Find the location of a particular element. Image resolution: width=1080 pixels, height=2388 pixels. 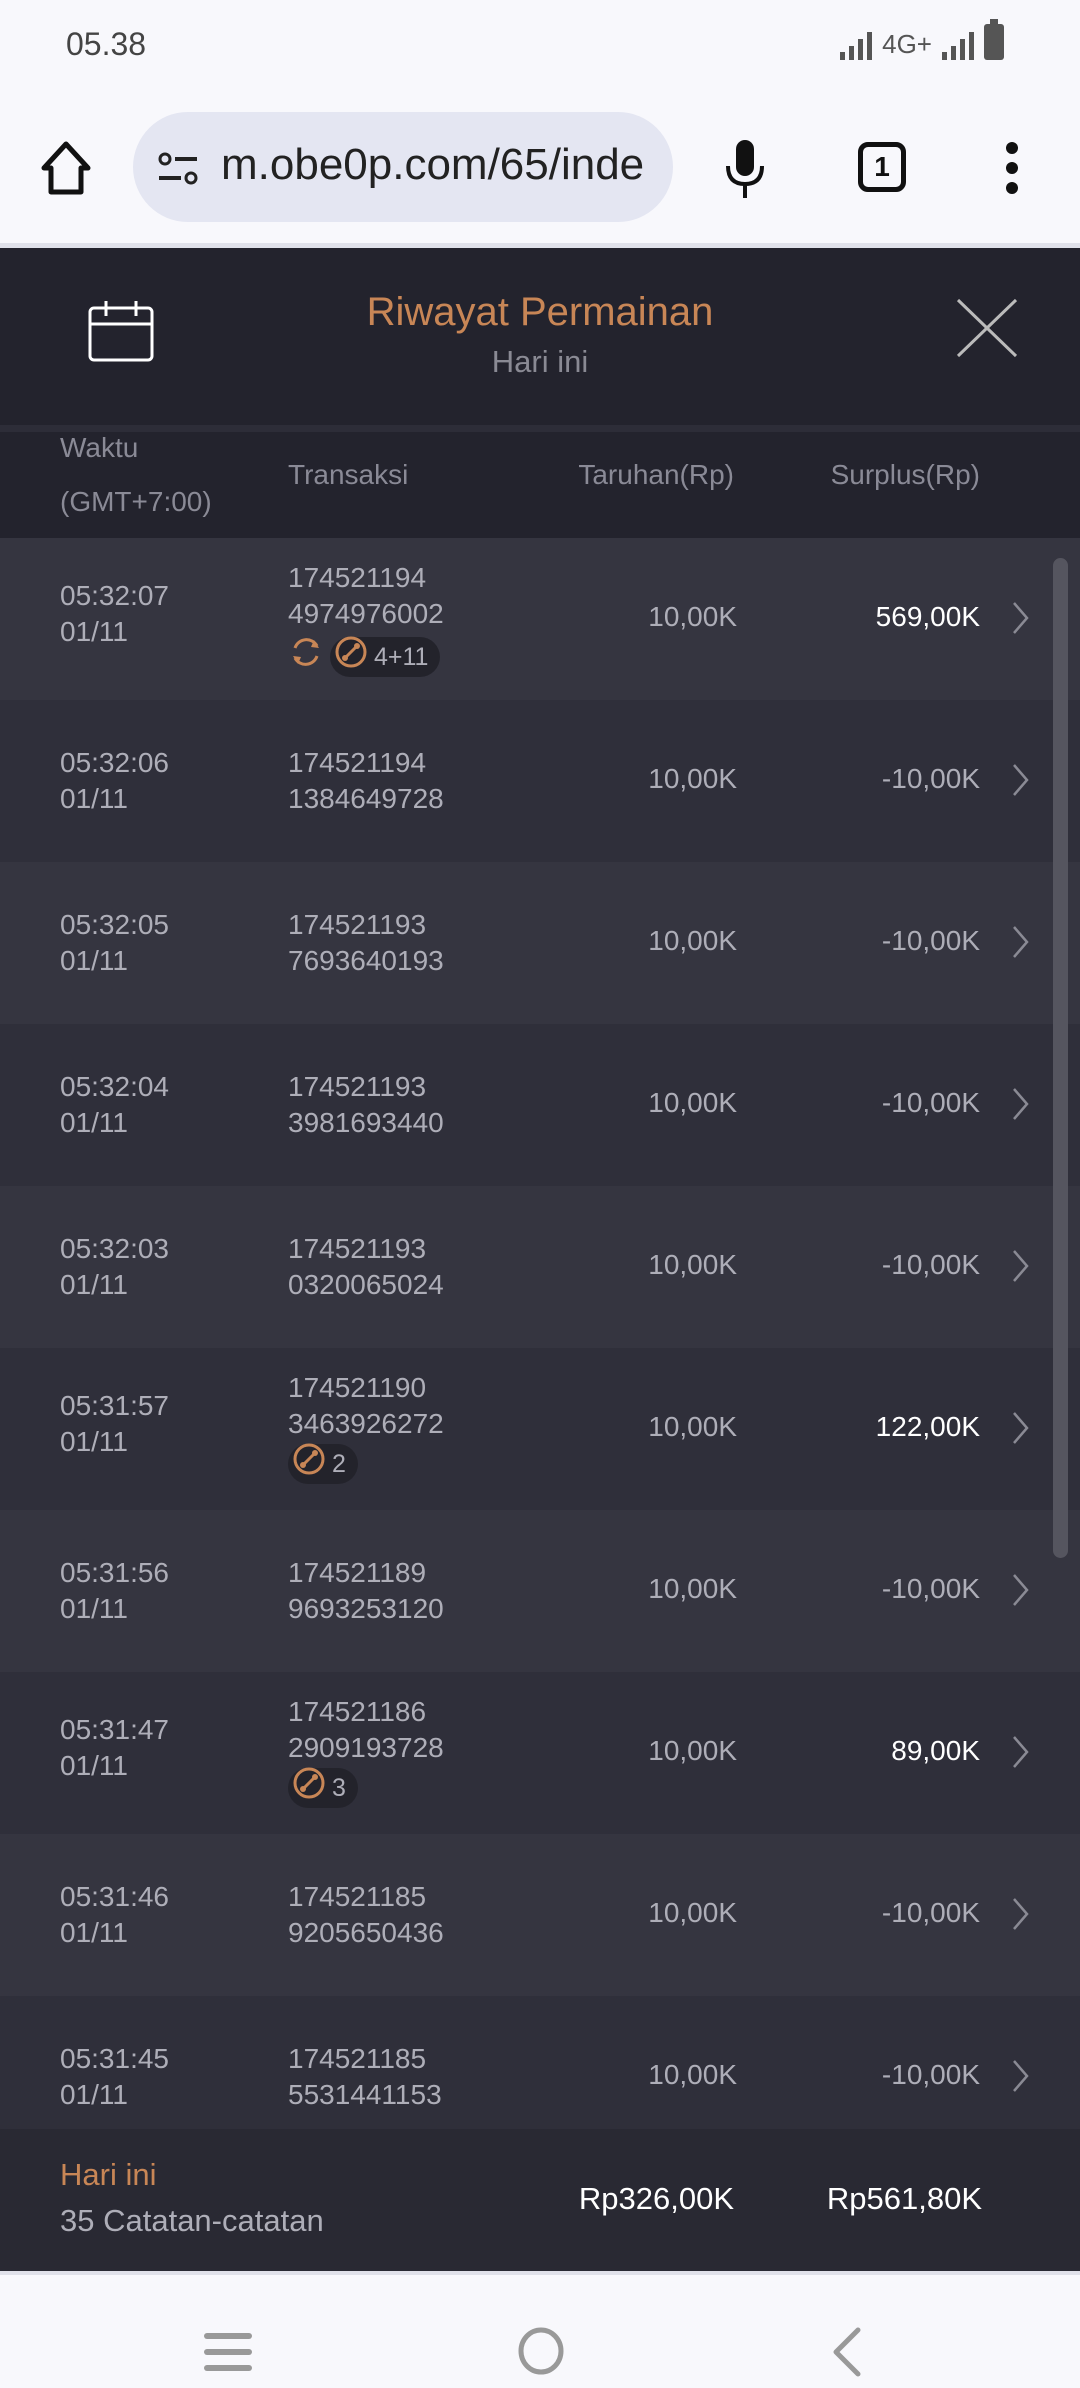

signal-icon is located at coordinates (856, 45).